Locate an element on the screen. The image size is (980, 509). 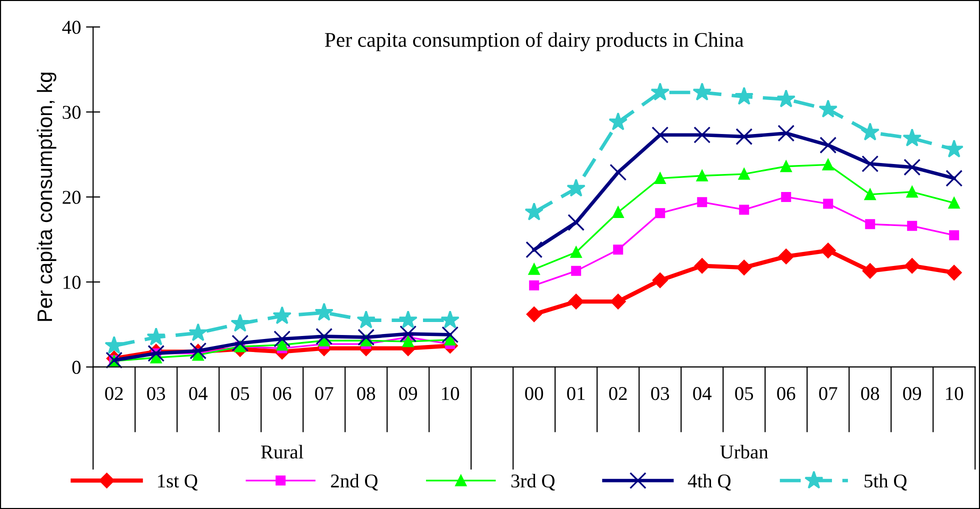
y-axis-title: Per capita consumption, kg is located at coordinates (46, 196).